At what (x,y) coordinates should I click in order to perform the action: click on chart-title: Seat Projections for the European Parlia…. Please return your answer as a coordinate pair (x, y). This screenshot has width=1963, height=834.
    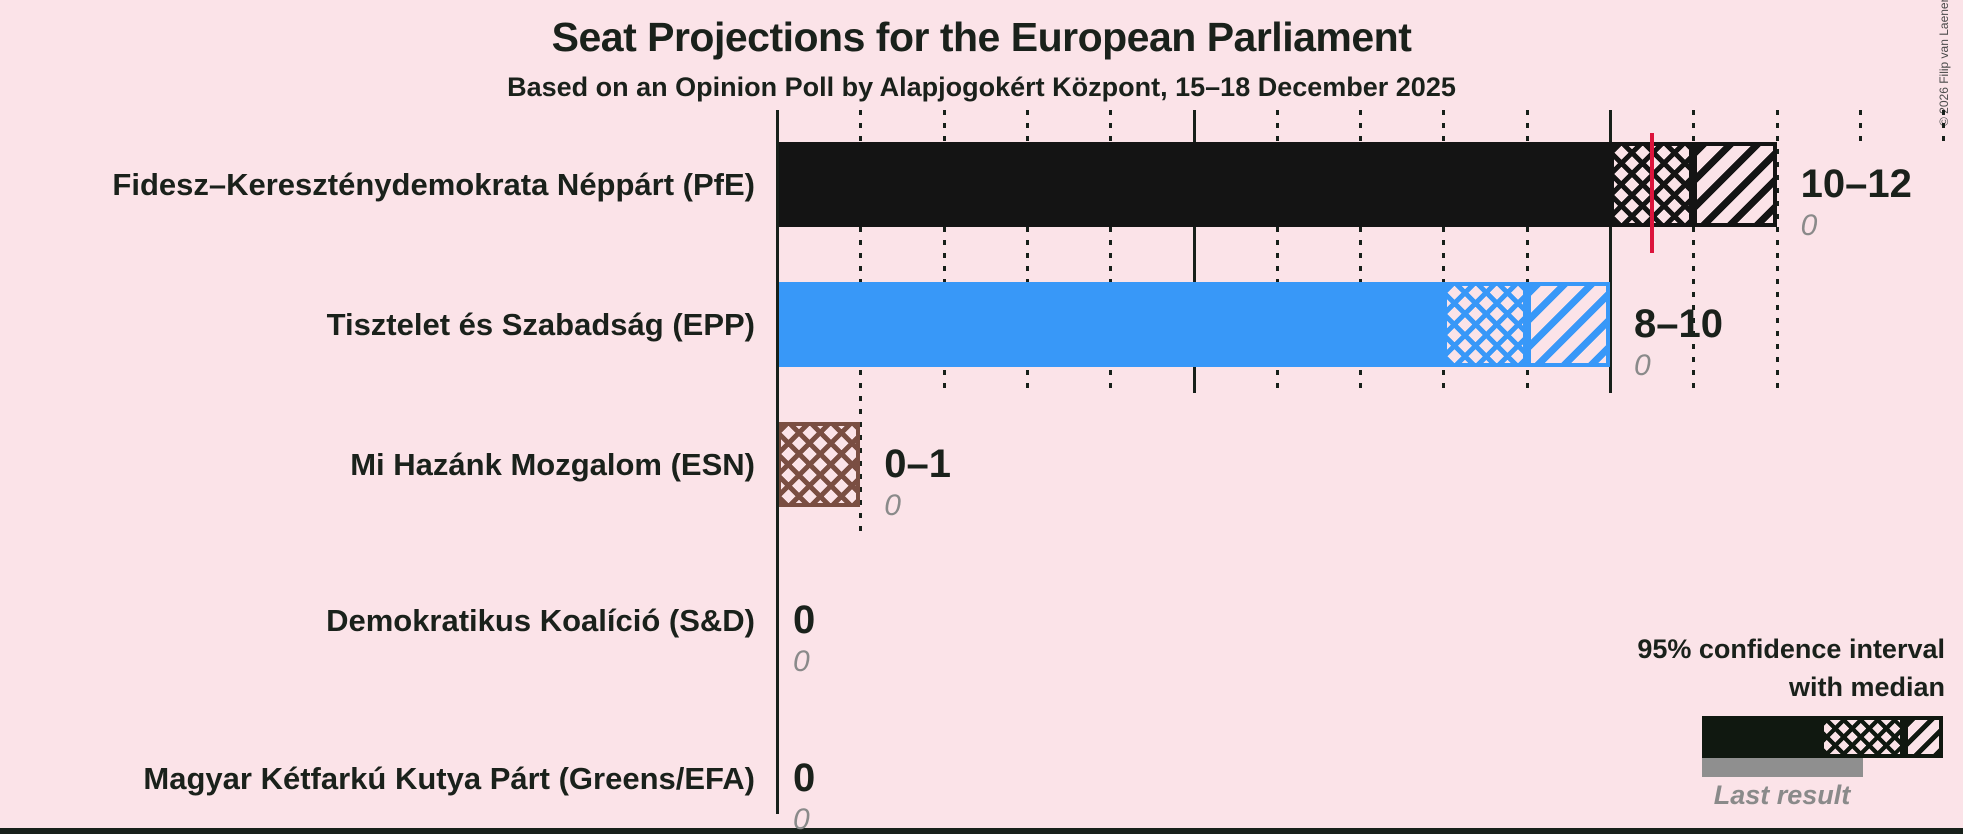
    Looking at the image, I should click on (981, 37).